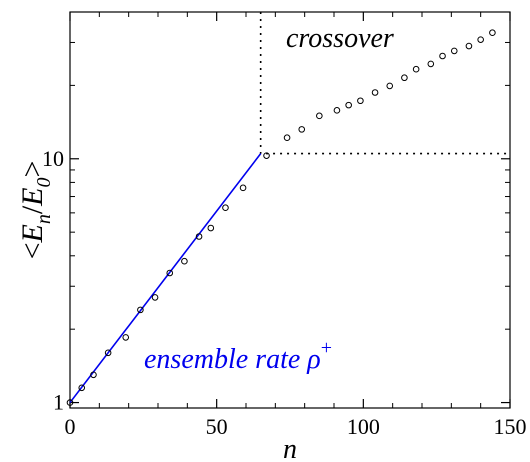 The width and height of the screenshot is (530, 462). I want to click on ensemble-rate-label: ensemble rate ρ+, so click(238, 356).